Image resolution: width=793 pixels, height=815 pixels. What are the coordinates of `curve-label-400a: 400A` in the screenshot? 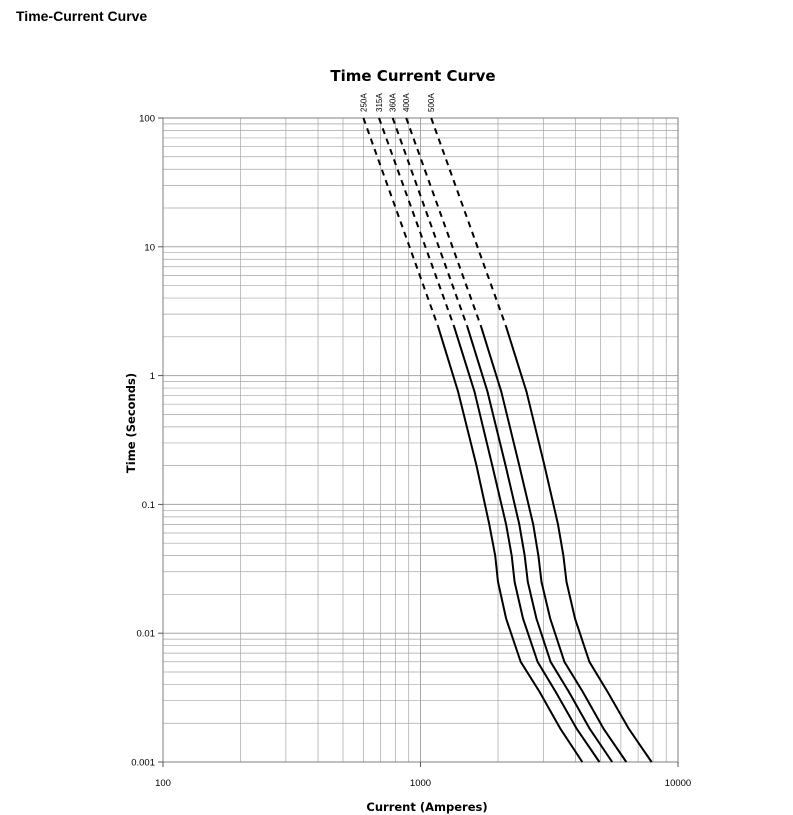 It's located at (406, 102).